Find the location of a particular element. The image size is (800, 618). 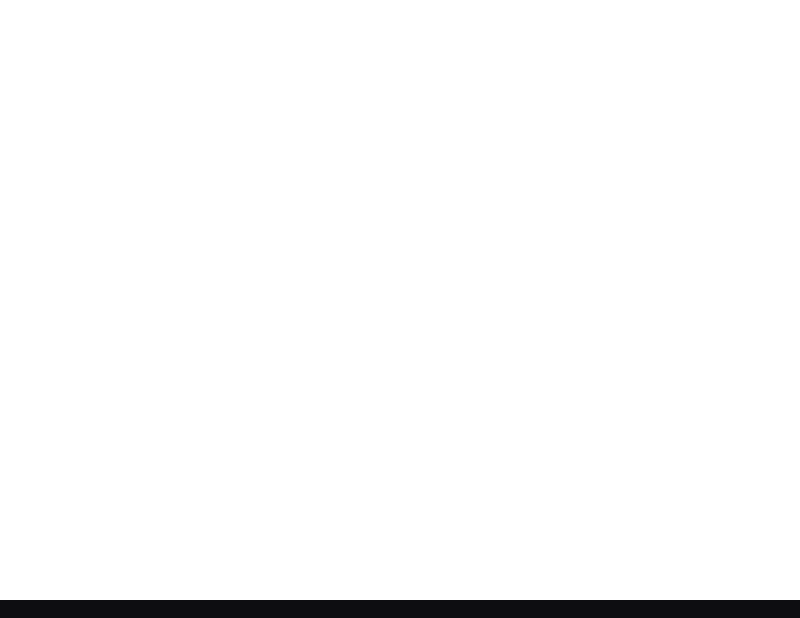

bottom-bar is located at coordinates (400, 609).